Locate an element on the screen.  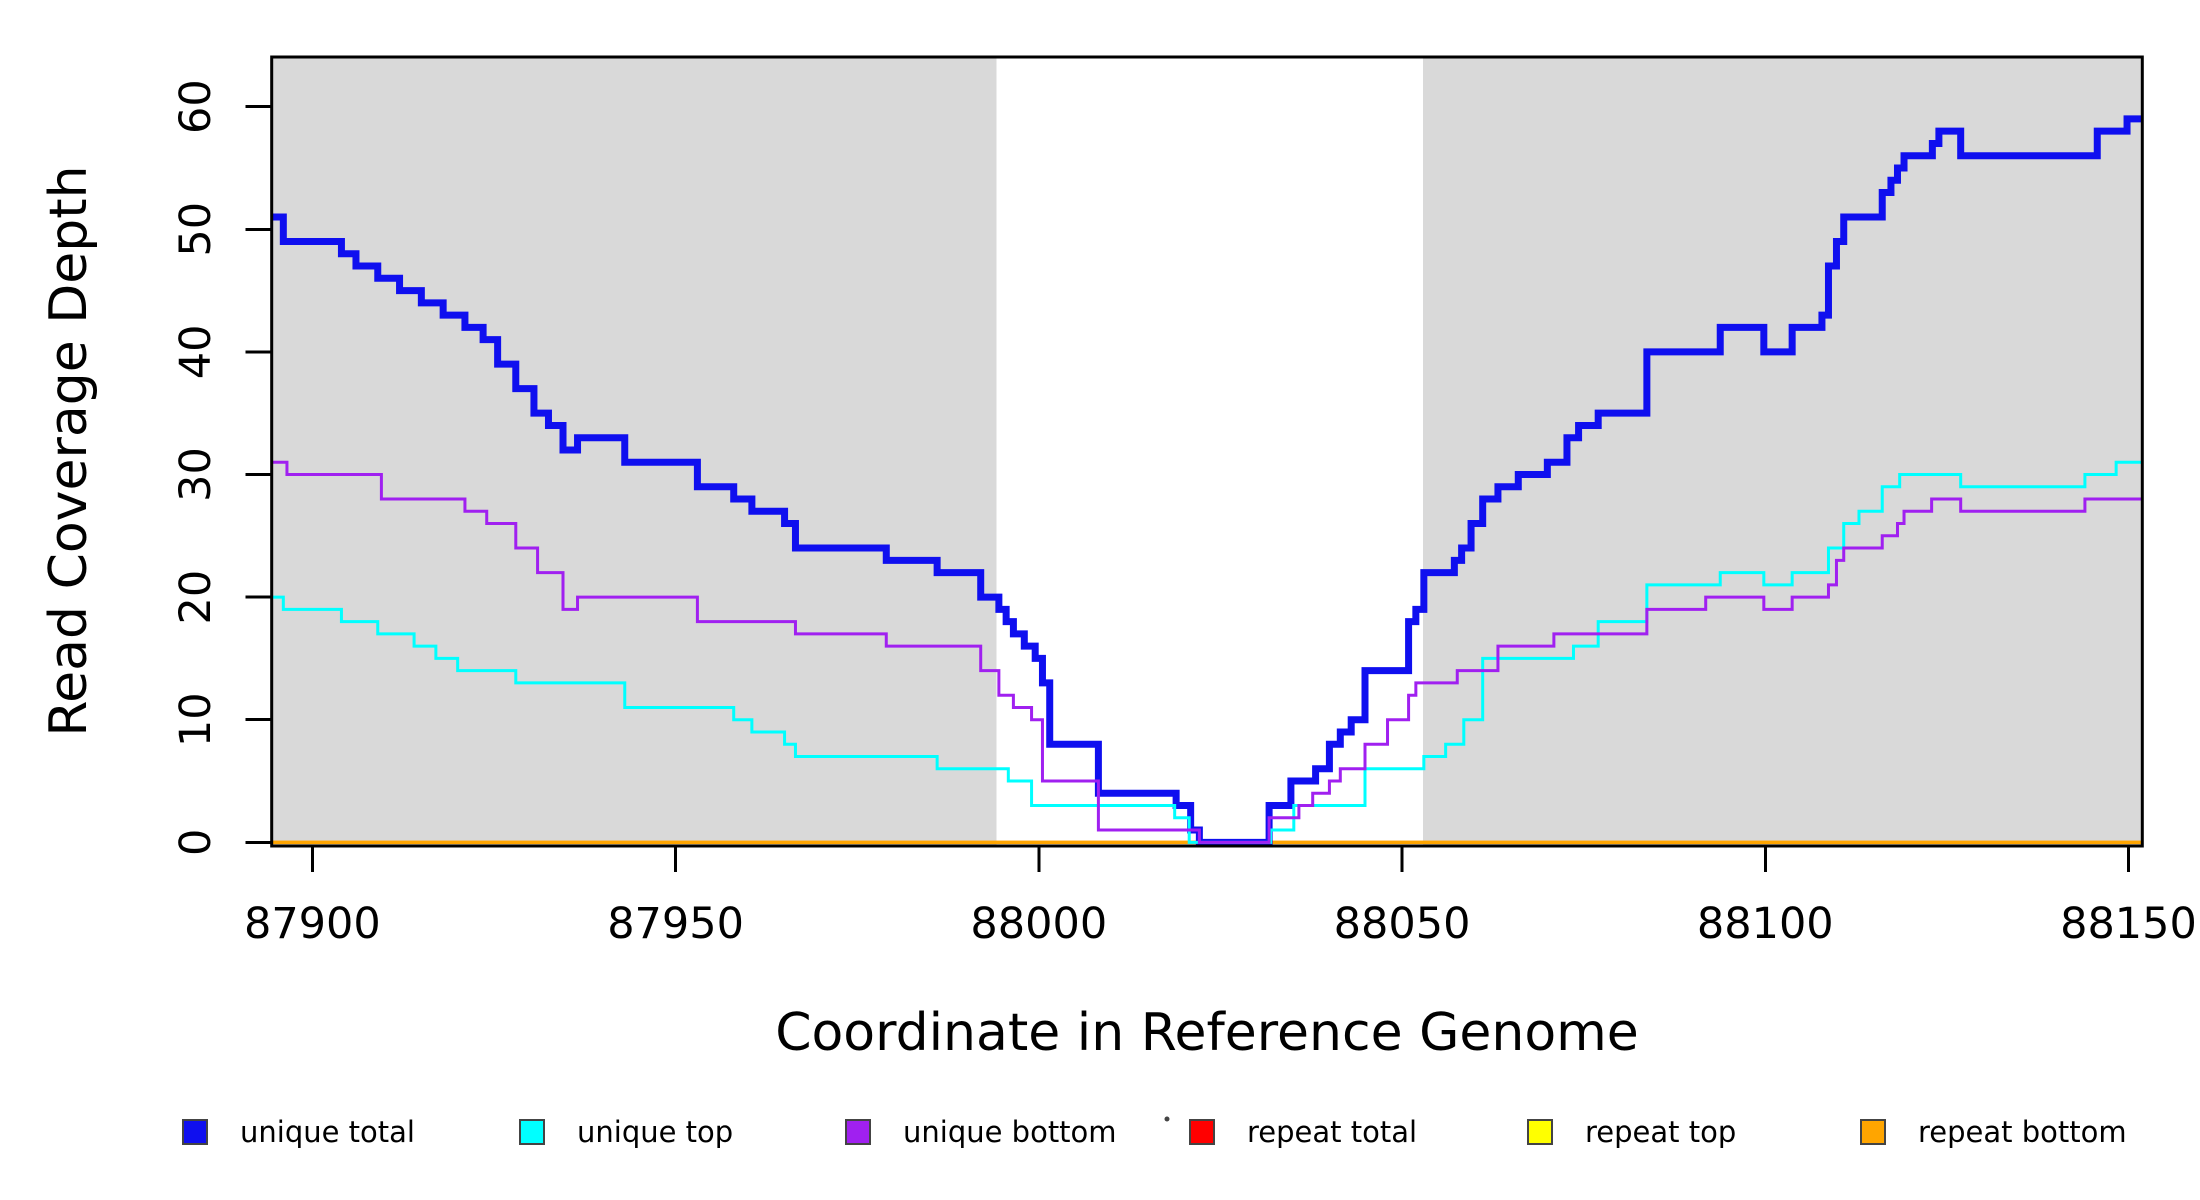
y-tick-label: 40 is located at coordinates (196, 352).